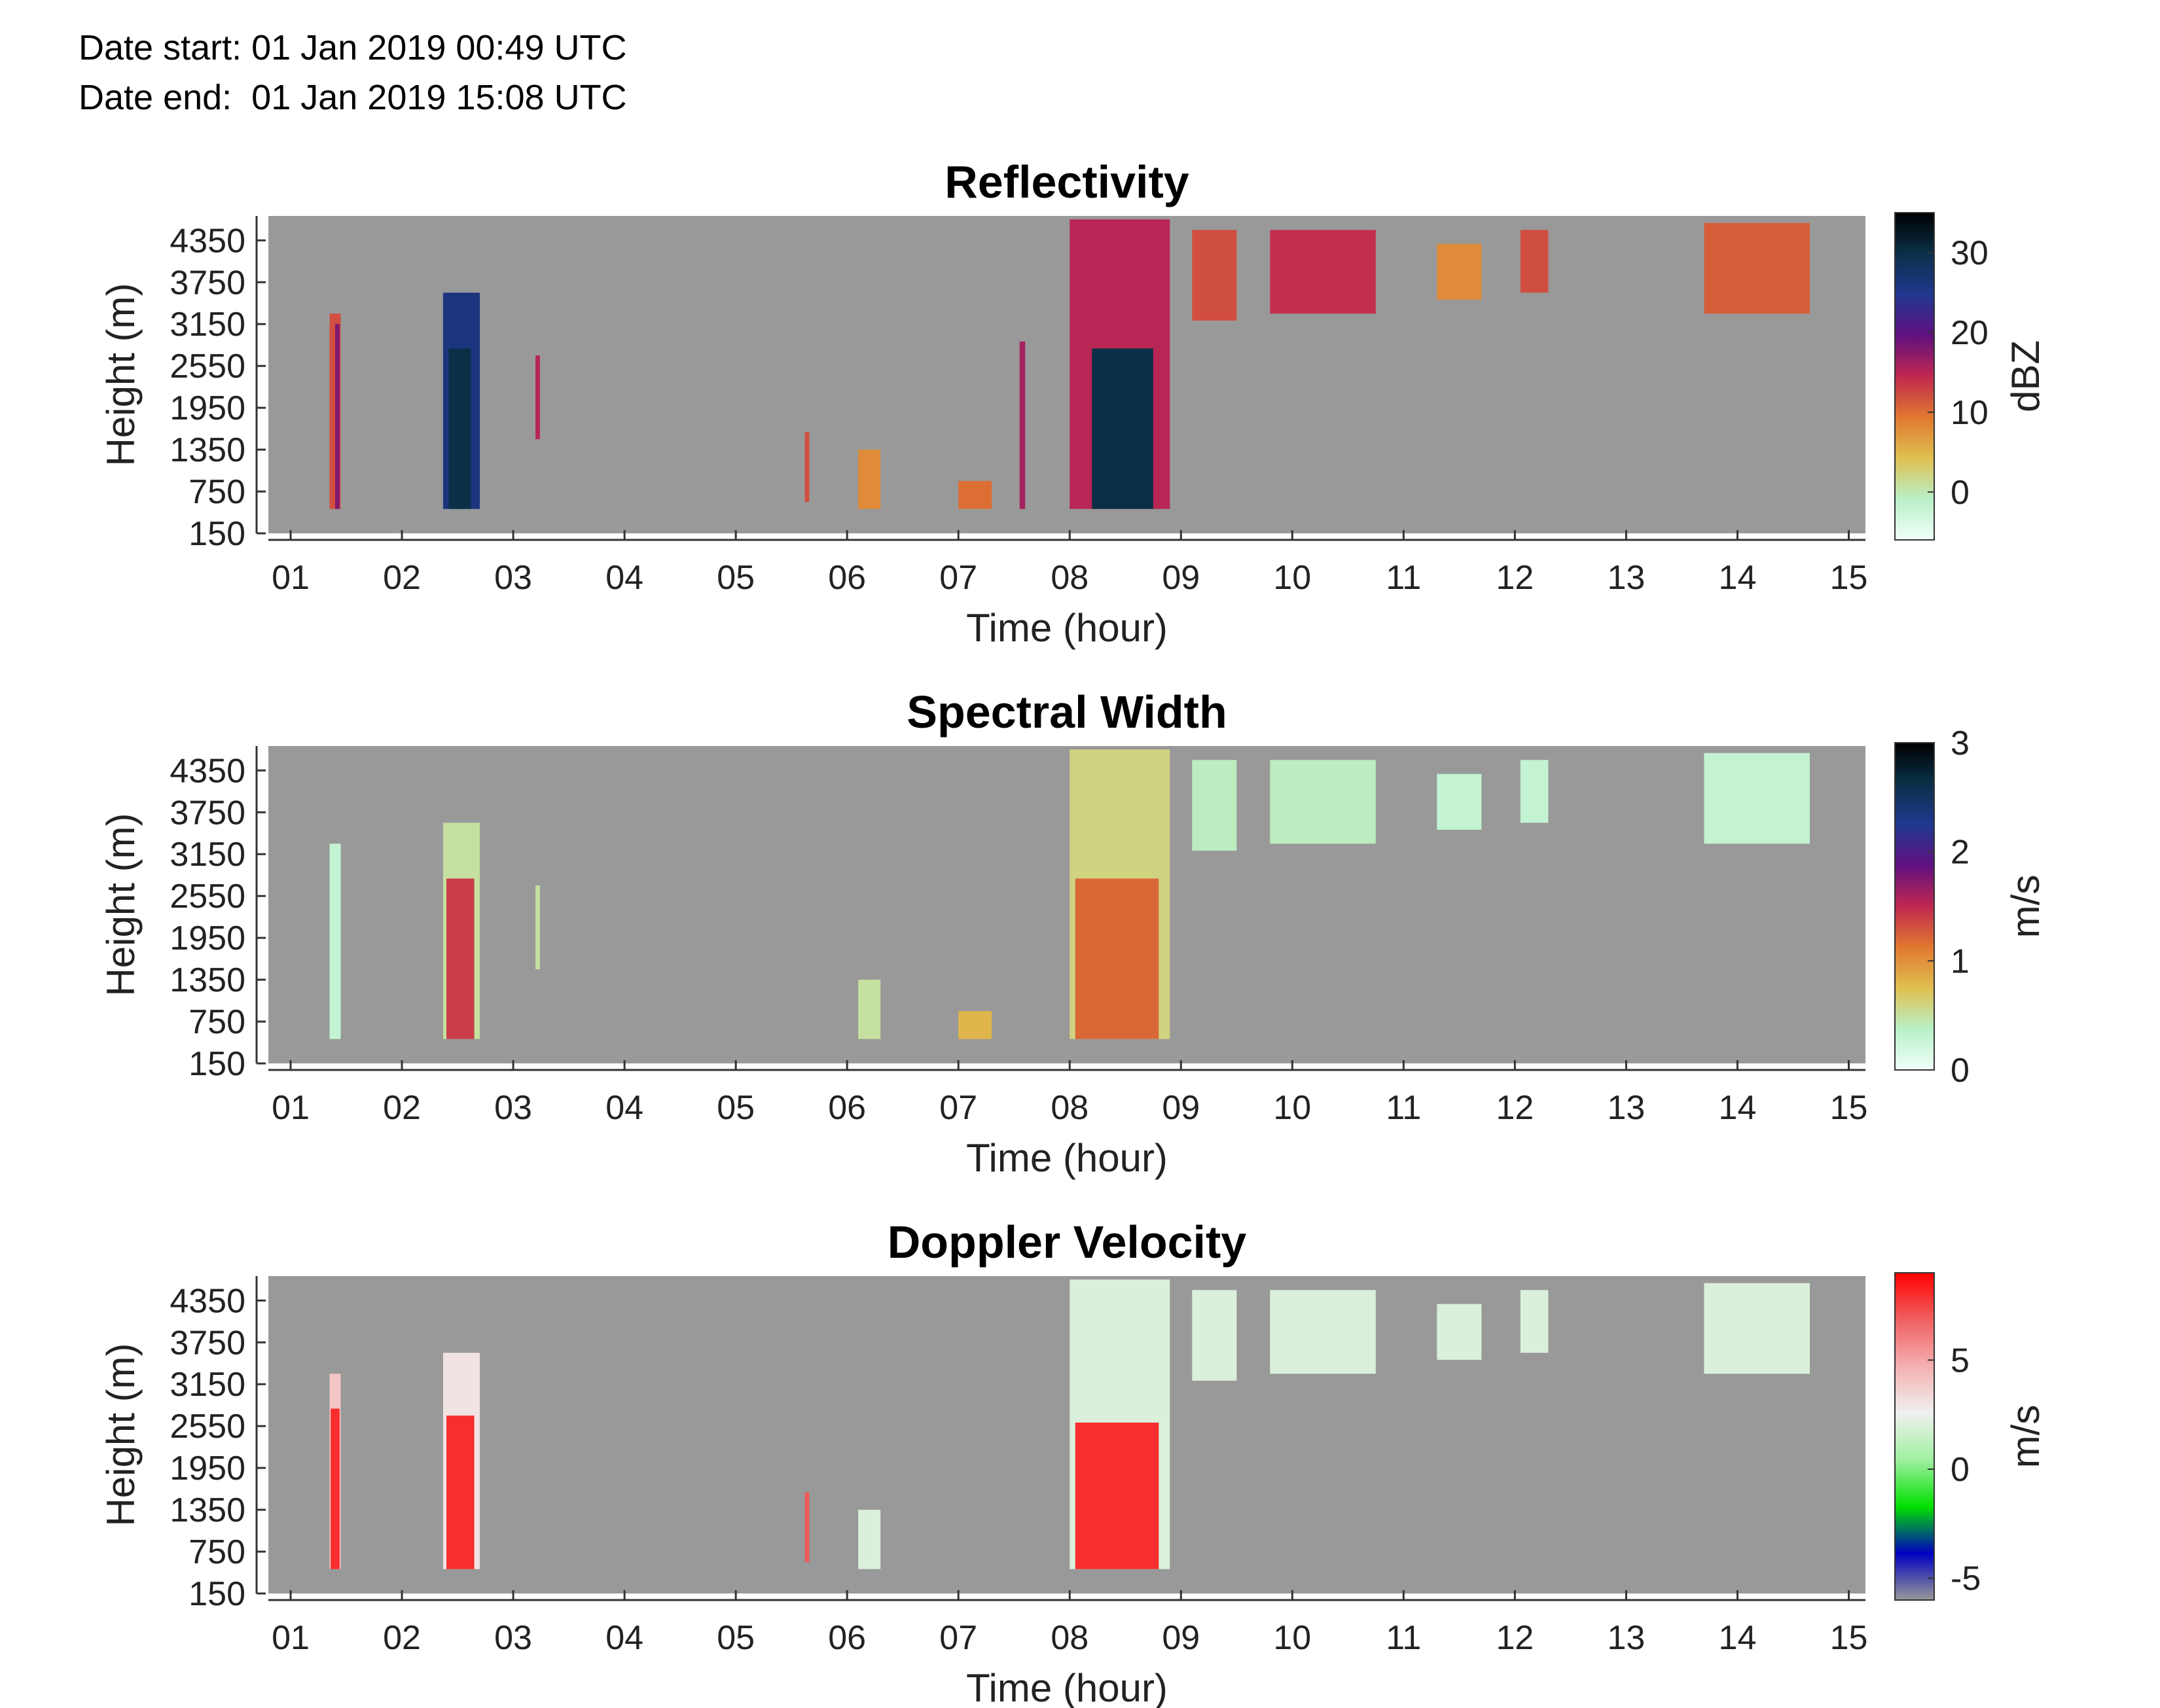  Describe the element at coordinates (353, 48) in the screenshot. I see `date-start-label: Date start: 01 Jan 2019 00:49 UTC` at that location.